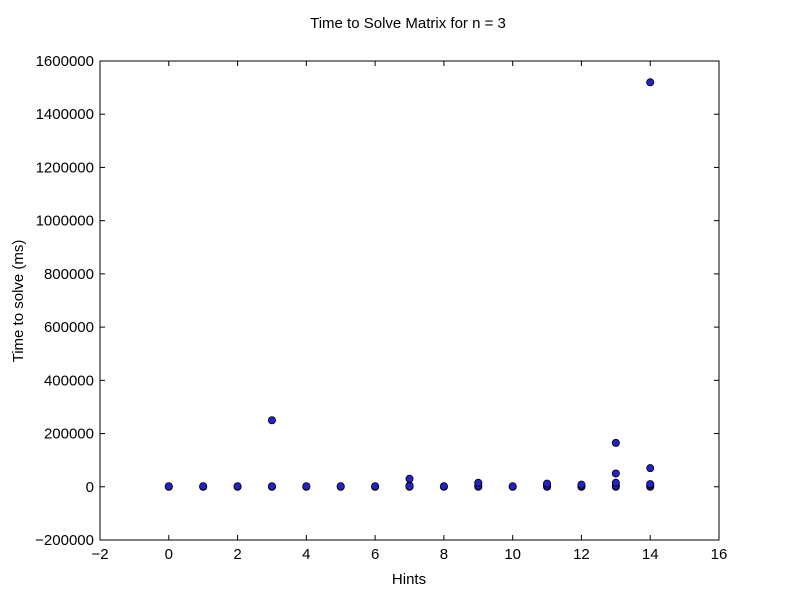 Image resolution: width=800 pixels, height=600 pixels. What do you see at coordinates (69, 434) in the screenshot?
I see `y-tick-label: 200000` at bounding box center [69, 434].